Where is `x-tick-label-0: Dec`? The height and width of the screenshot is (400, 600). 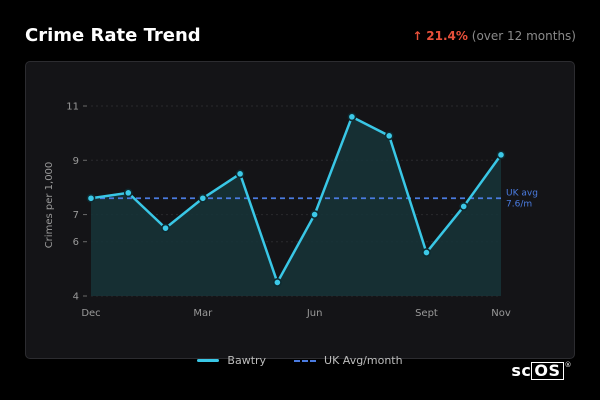 x-tick-label-0: Dec is located at coordinates (90, 313).